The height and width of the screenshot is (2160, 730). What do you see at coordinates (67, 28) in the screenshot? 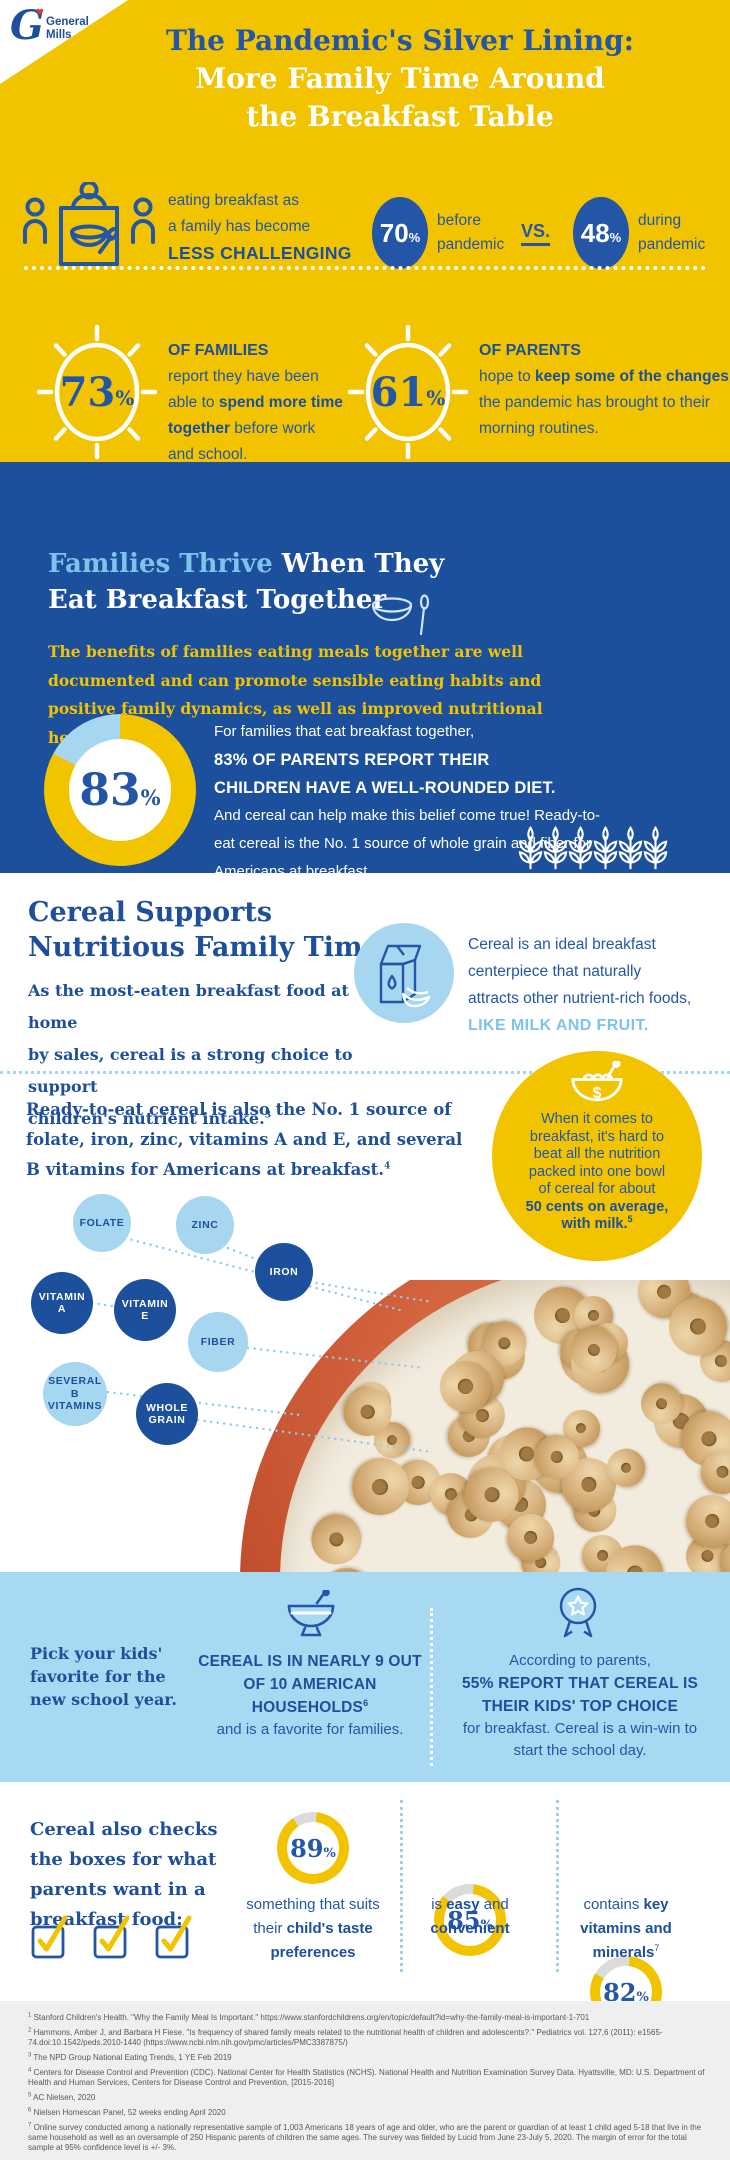
I see `gm-wordmark: General Mills` at bounding box center [67, 28].